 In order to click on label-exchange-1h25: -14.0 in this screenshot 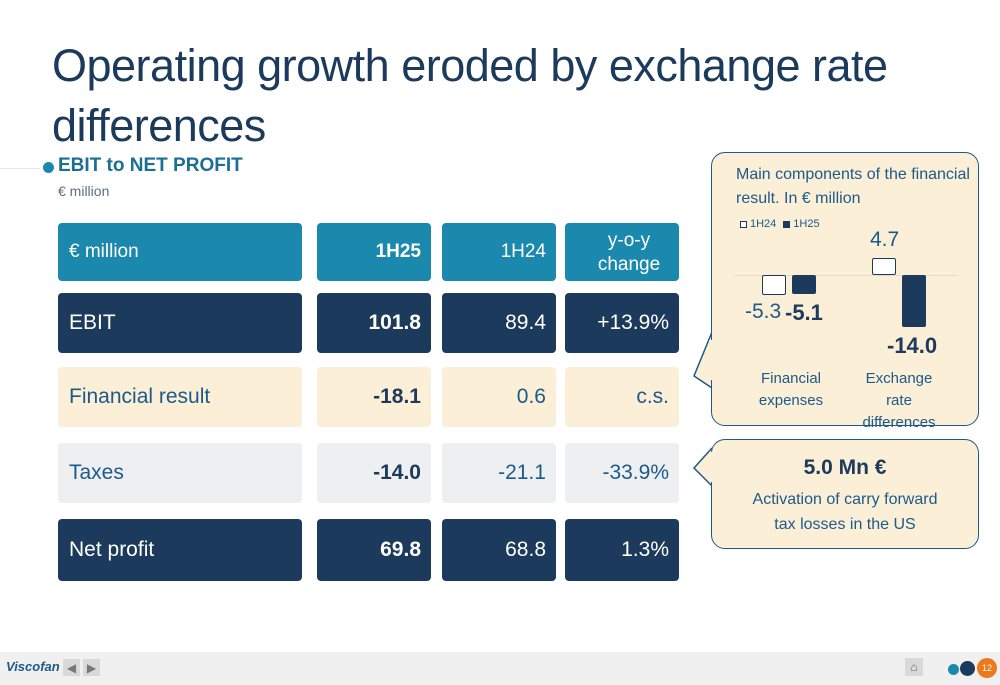, I will do `click(912, 345)`.